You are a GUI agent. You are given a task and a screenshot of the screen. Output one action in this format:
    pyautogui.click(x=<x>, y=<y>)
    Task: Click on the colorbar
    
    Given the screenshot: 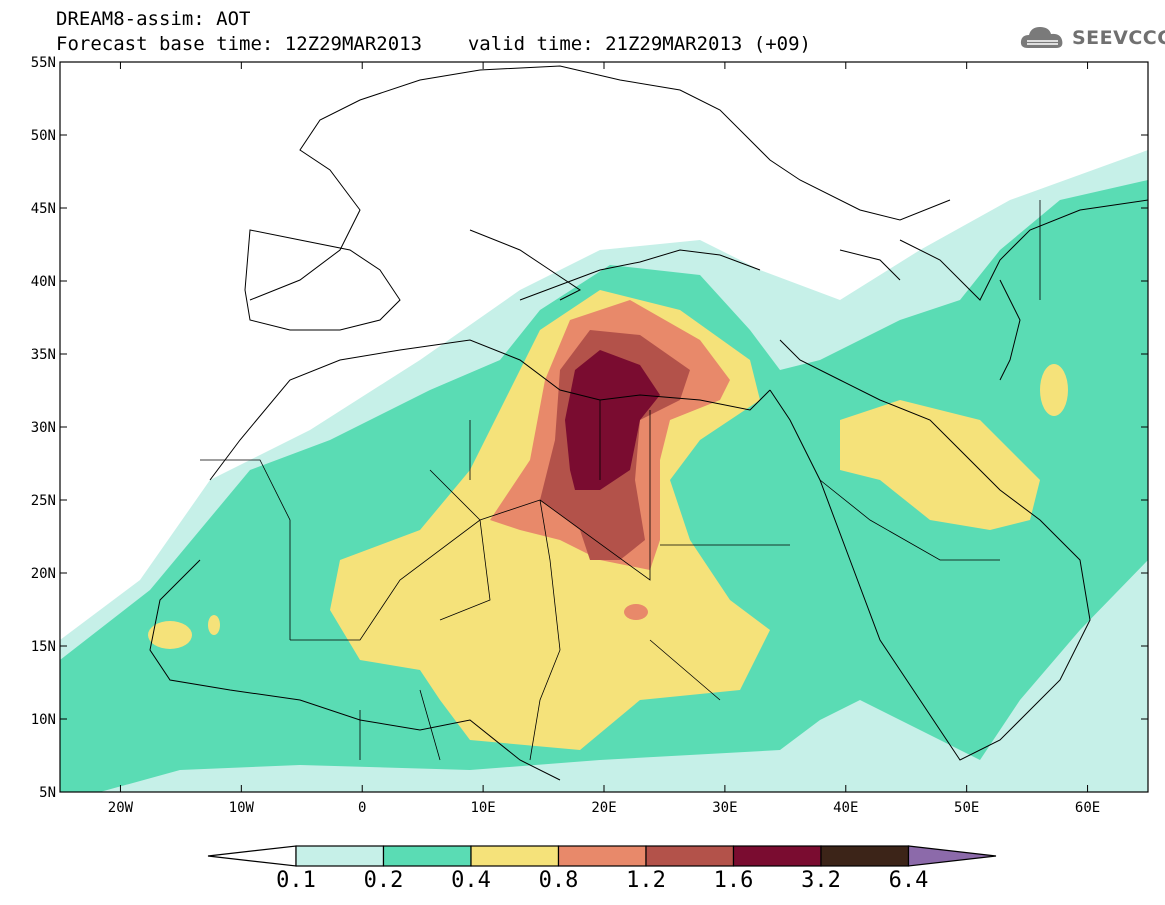 What is the action you would take?
    pyautogui.click(x=602, y=856)
    